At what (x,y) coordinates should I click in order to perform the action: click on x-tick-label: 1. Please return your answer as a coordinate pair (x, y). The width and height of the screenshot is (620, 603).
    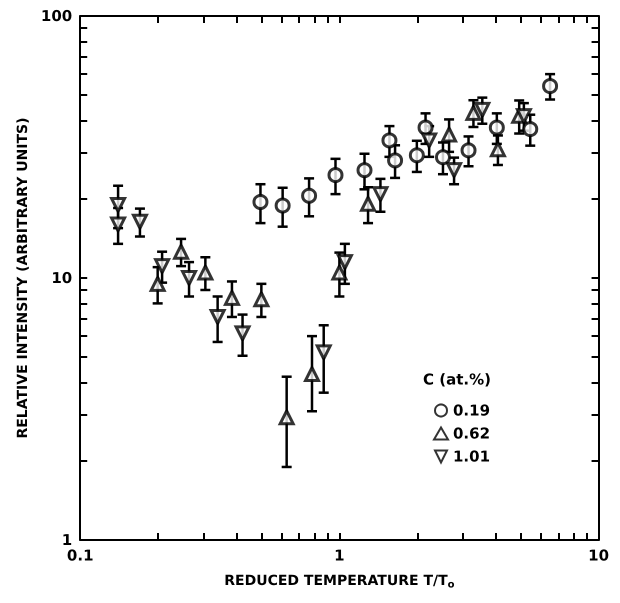
    Looking at the image, I should click on (339, 555).